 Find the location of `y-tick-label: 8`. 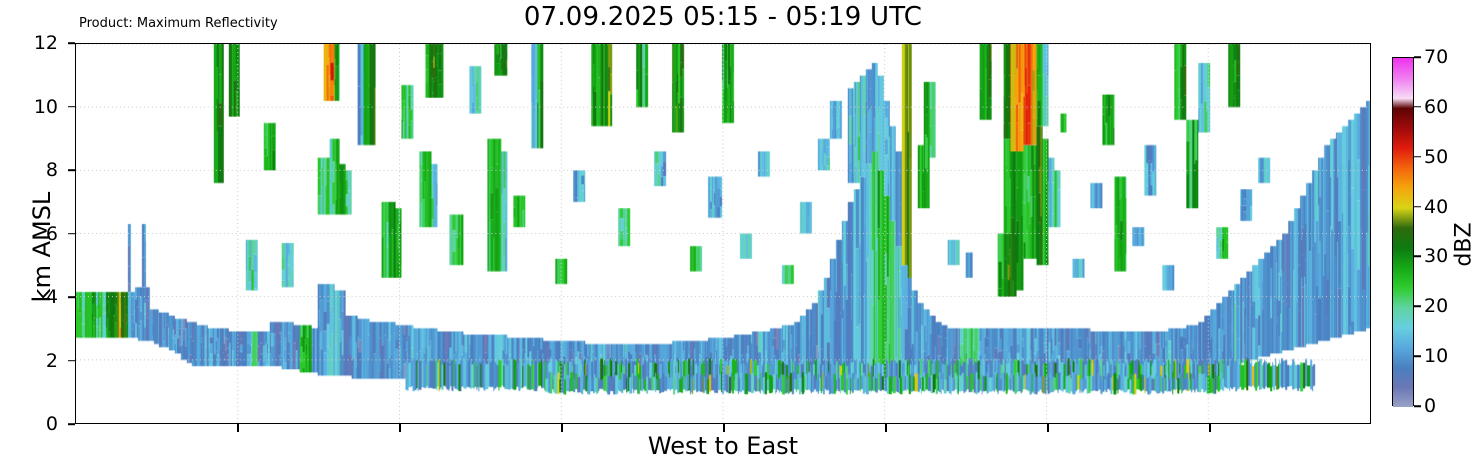

y-tick-label: 8 is located at coordinates (51, 170).